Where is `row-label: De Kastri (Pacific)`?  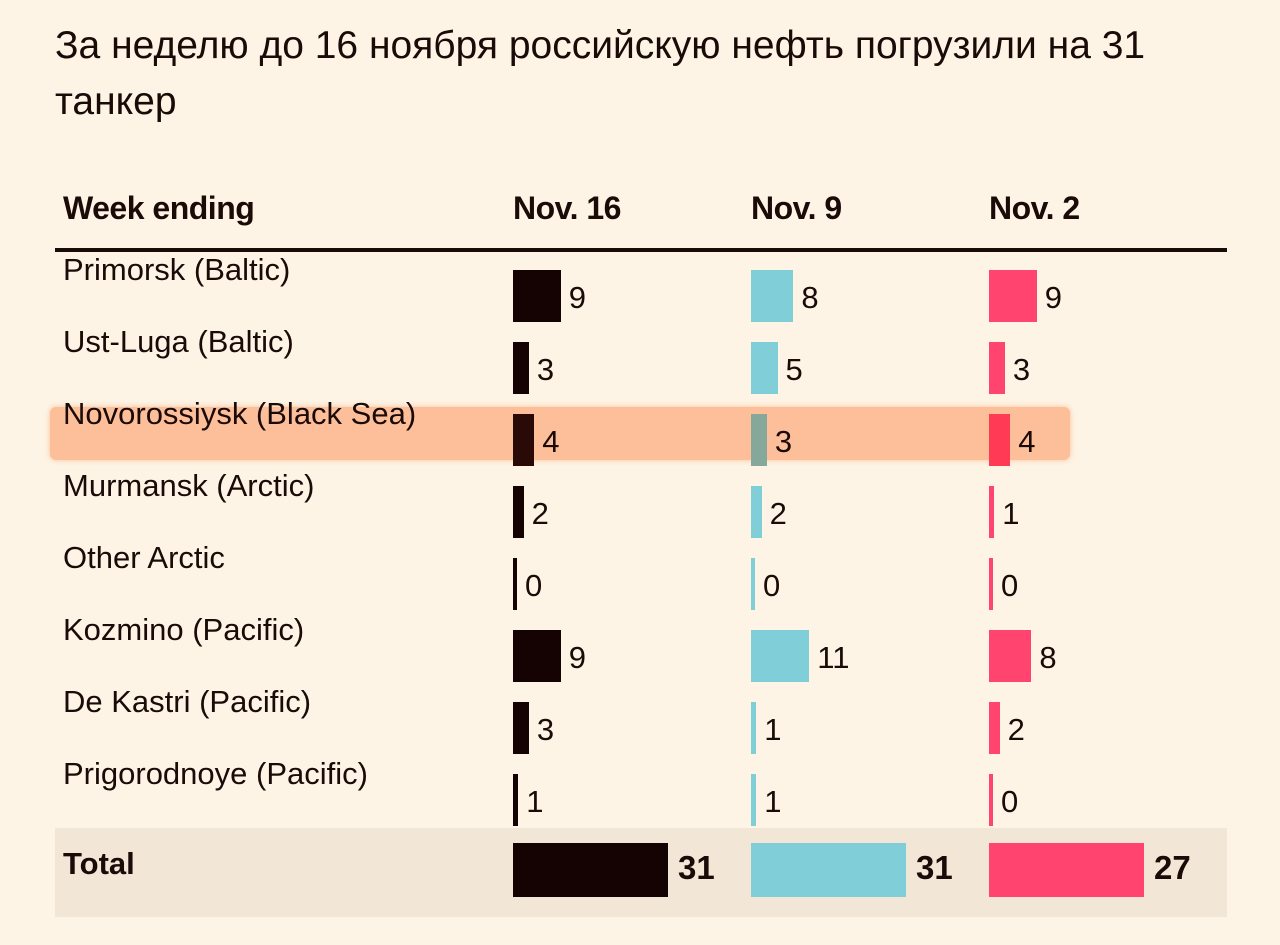 row-label: De Kastri (Pacific) is located at coordinates (187, 701).